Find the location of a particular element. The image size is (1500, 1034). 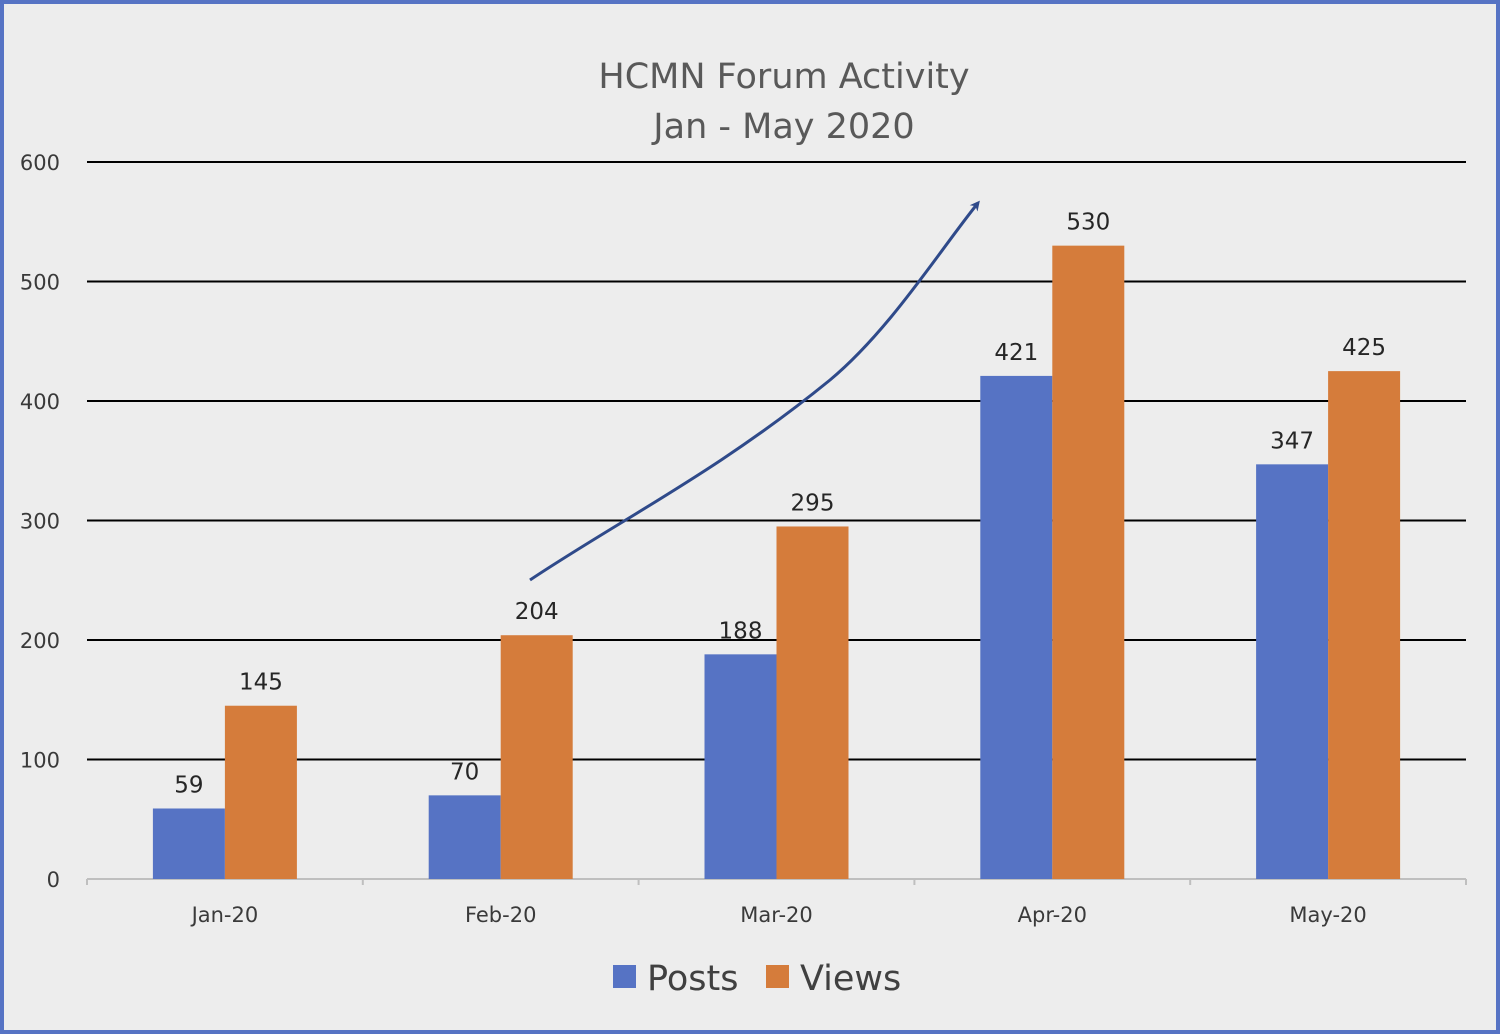

data-label: 188 is located at coordinates (741, 631).